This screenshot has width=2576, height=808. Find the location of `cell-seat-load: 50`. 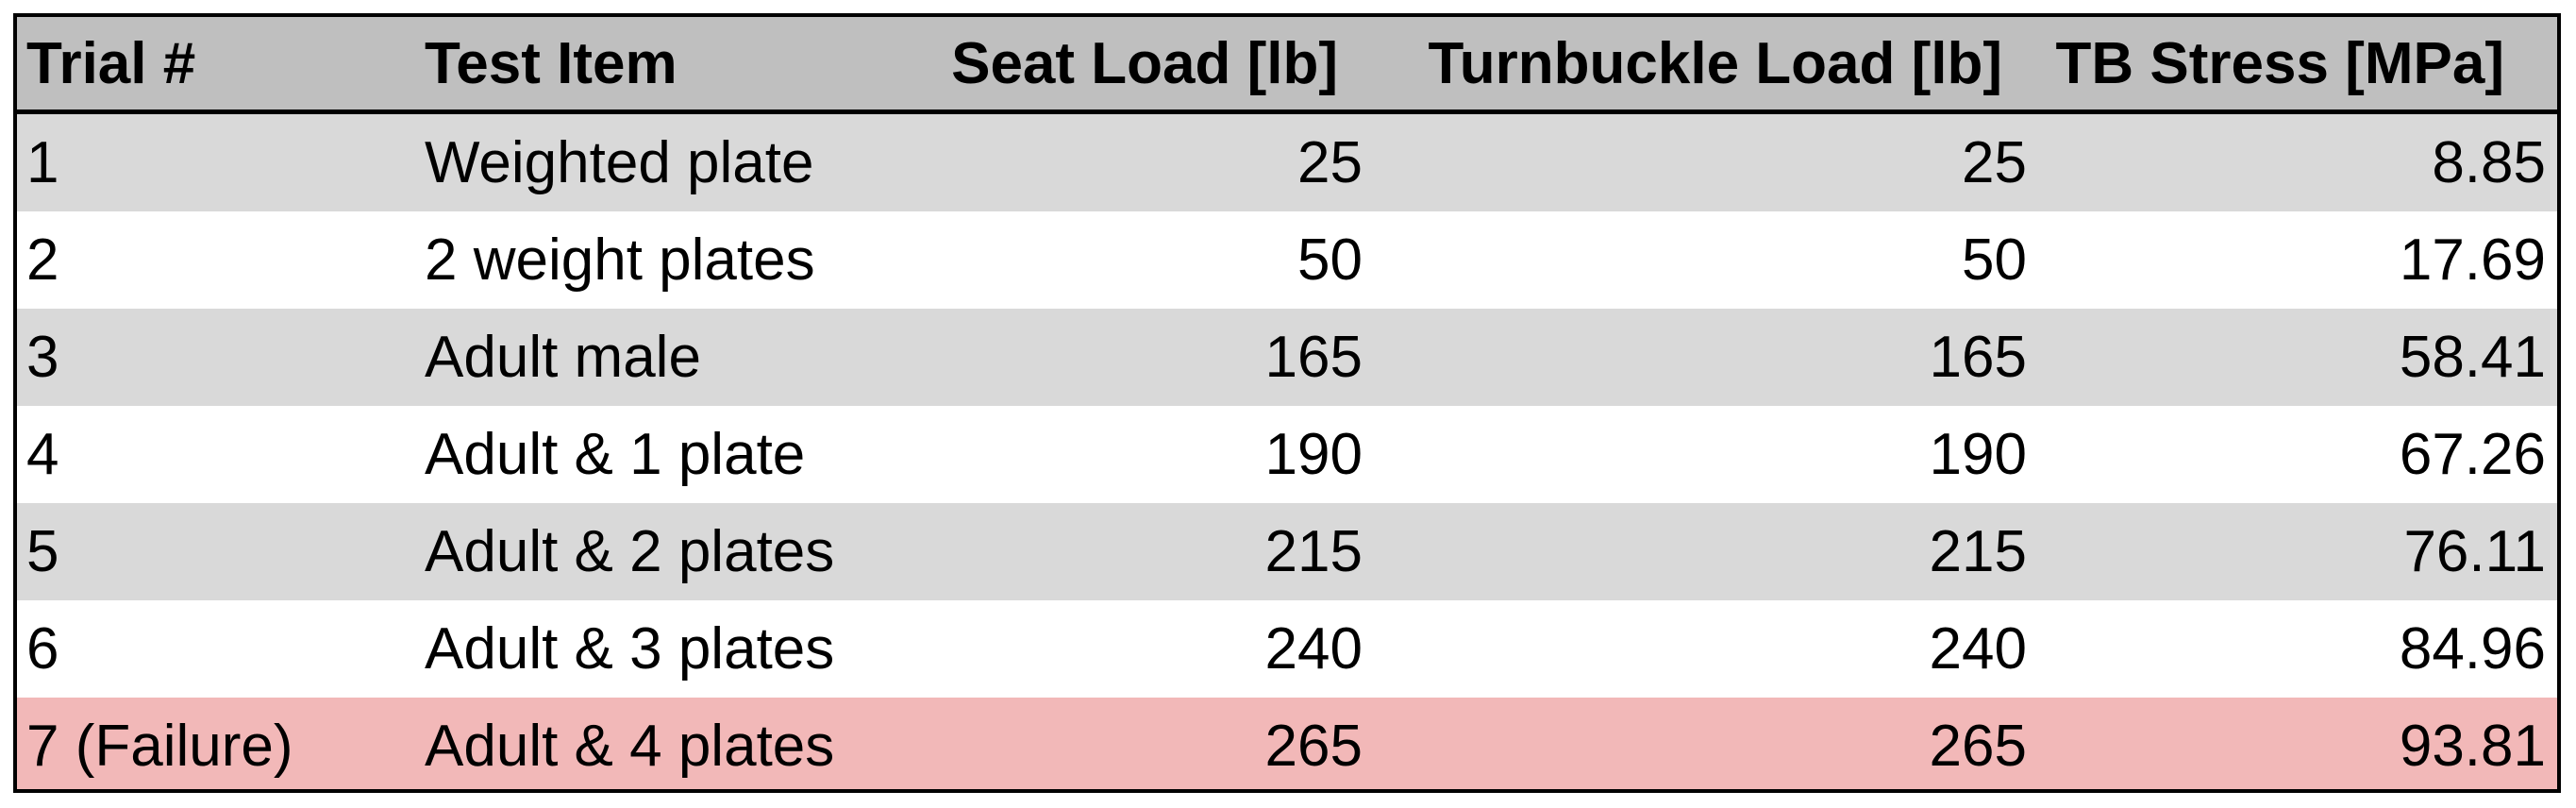

cell-seat-load: 50 is located at coordinates (1330, 260).